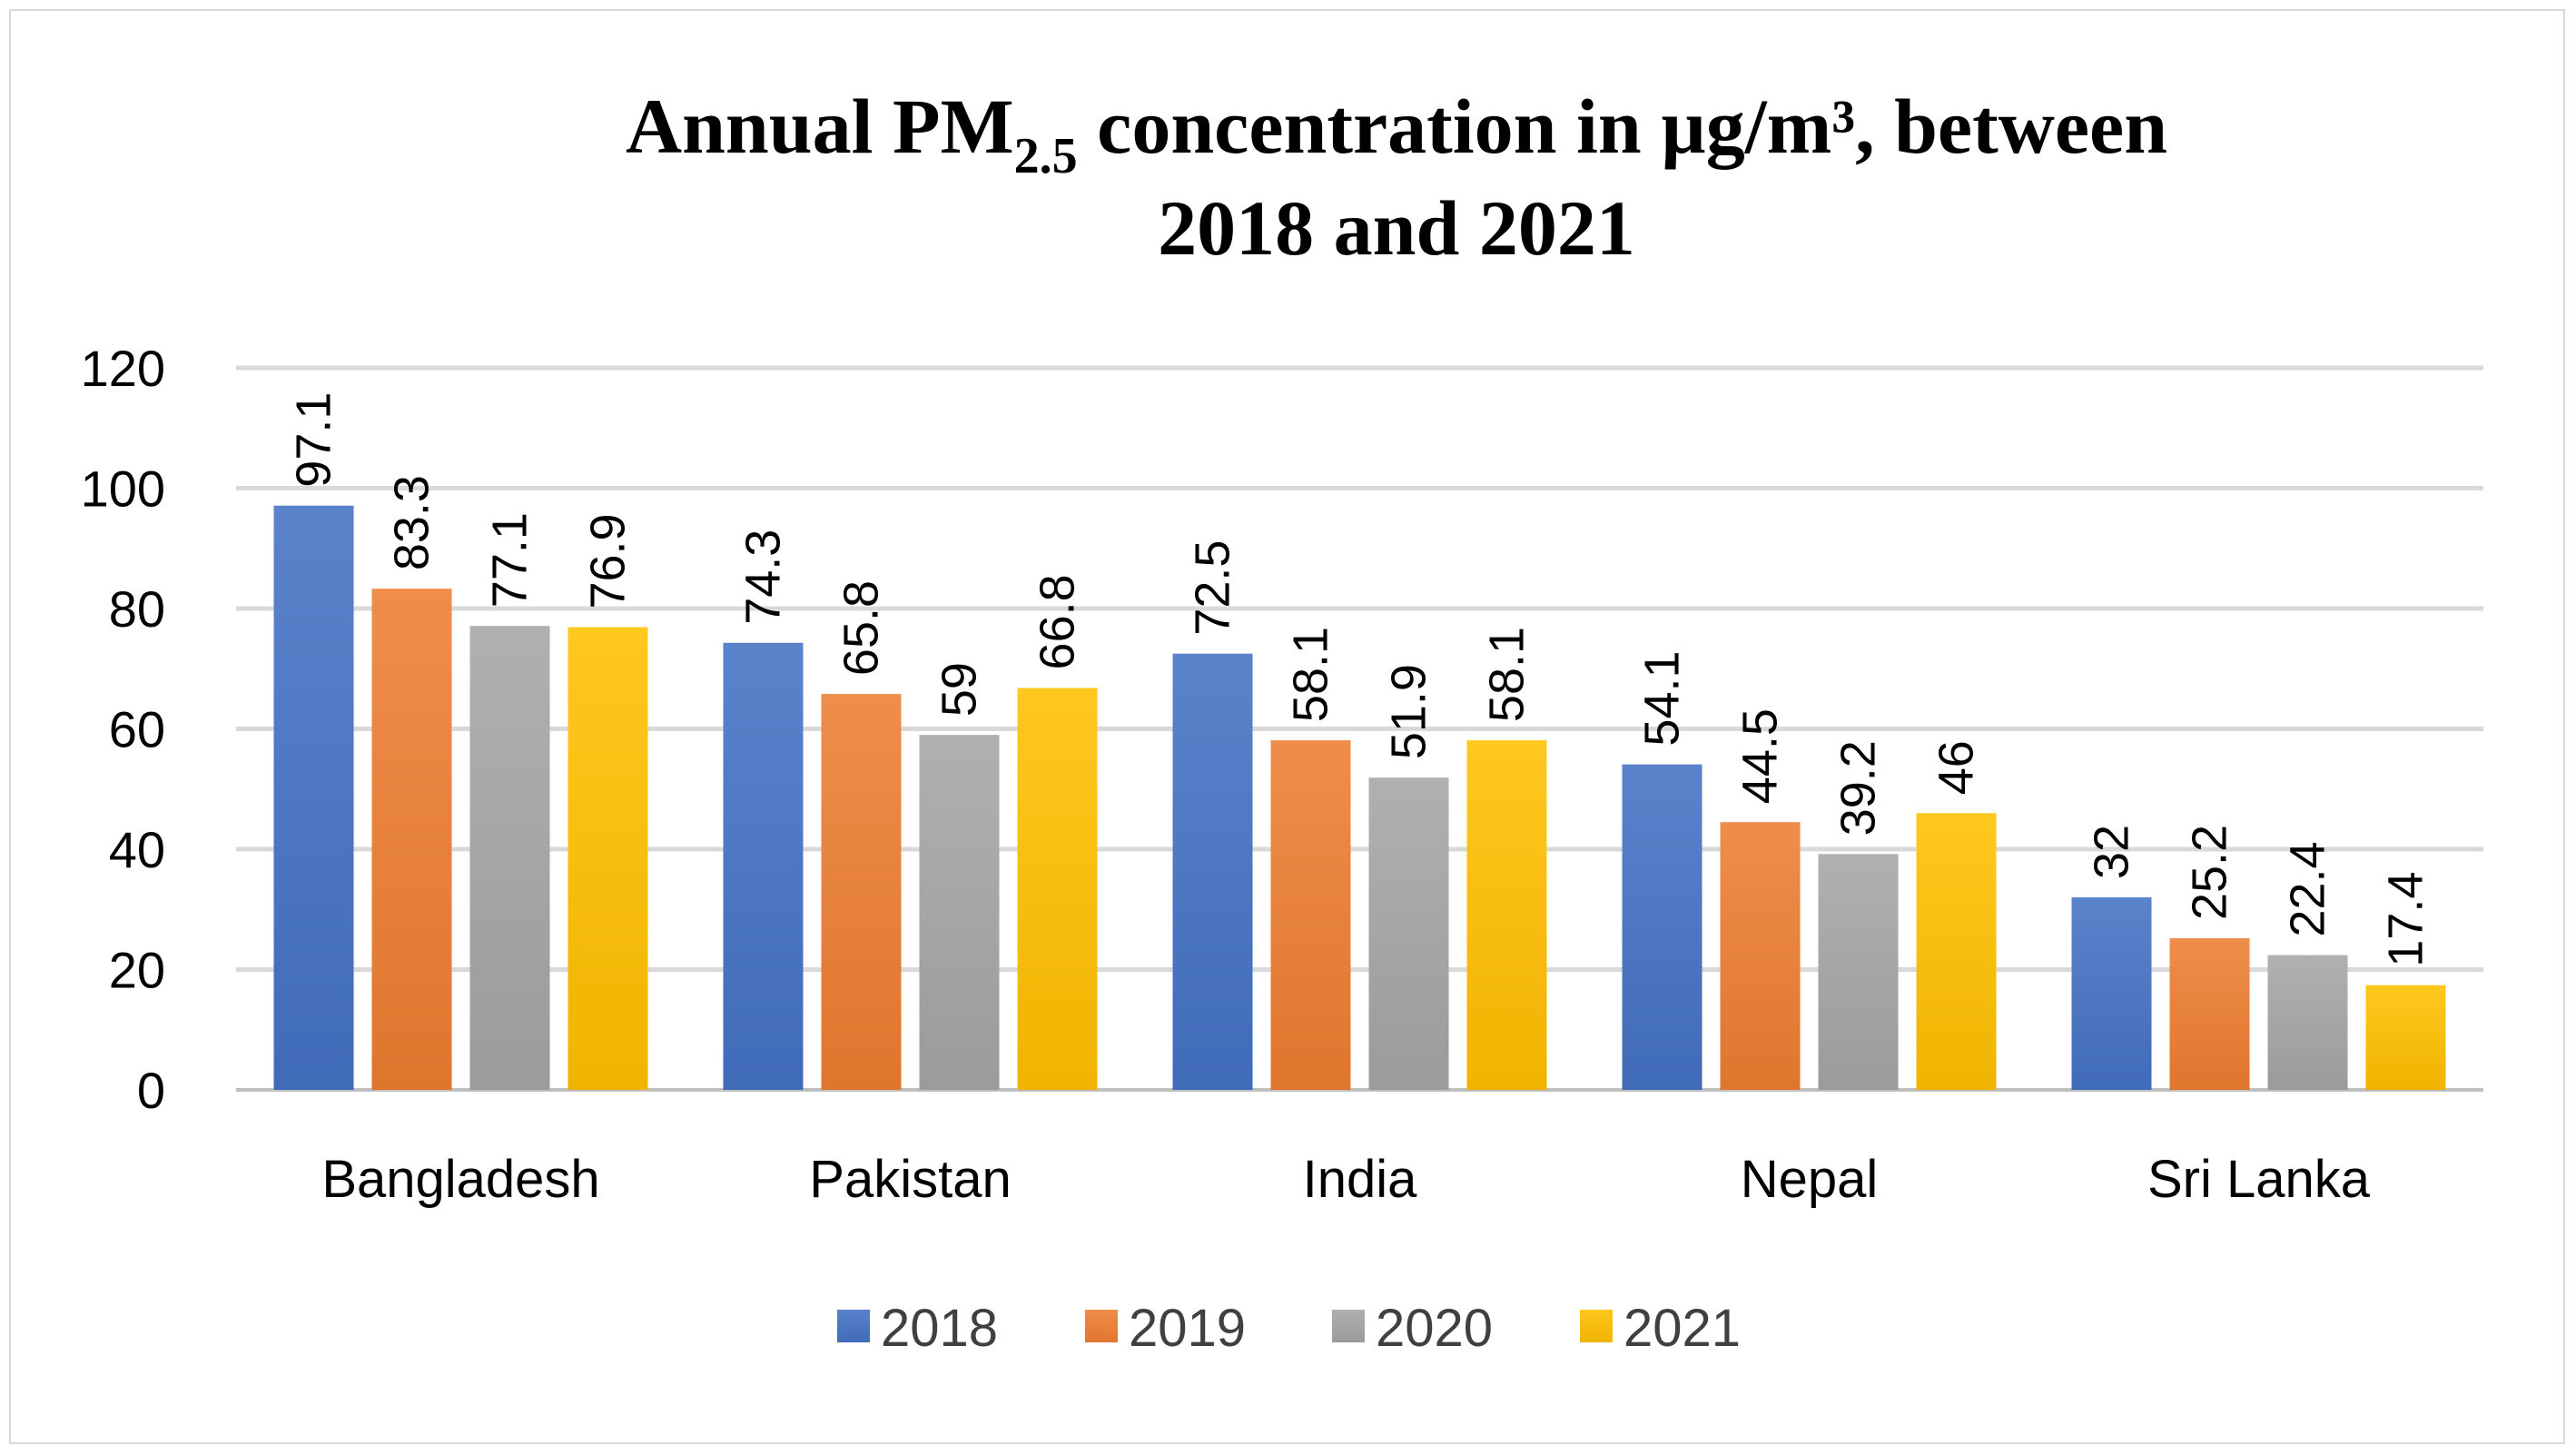 This screenshot has height=1455, width=2576. Describe the element at coordinates (1409, 711) in the screenshot. I see `data-label: 51.9` at that location.